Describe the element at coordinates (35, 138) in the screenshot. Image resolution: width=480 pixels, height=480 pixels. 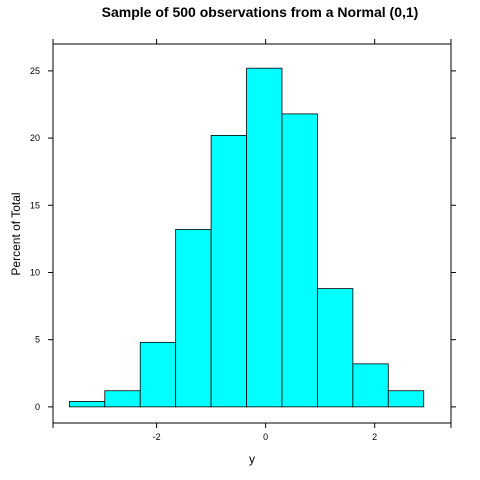
I see `y-tick-label: 20` at that location.